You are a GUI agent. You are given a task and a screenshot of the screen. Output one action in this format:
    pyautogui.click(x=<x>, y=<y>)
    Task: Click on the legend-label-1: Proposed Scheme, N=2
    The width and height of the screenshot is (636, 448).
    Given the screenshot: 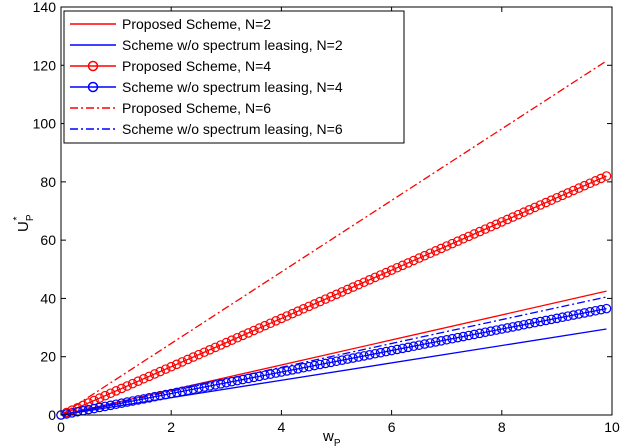 What is the action you would take?
    pyautogui.click(x=196, y=24)
    